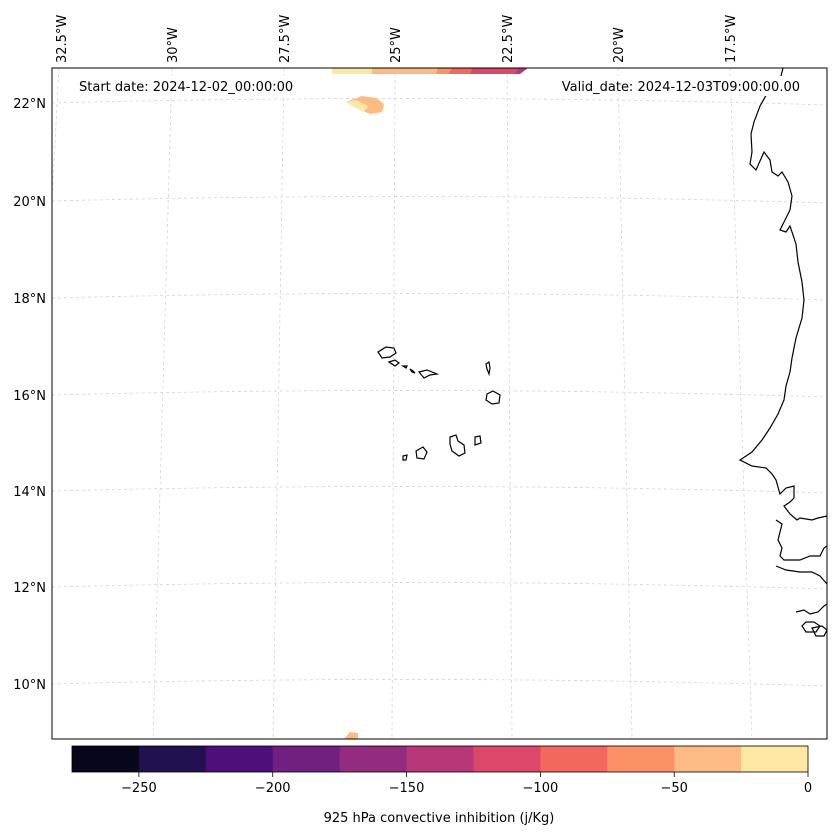 The height and width of the screenshot is (836, 837). I want to click on lon-label: 32.5°W, so click(62, 39).